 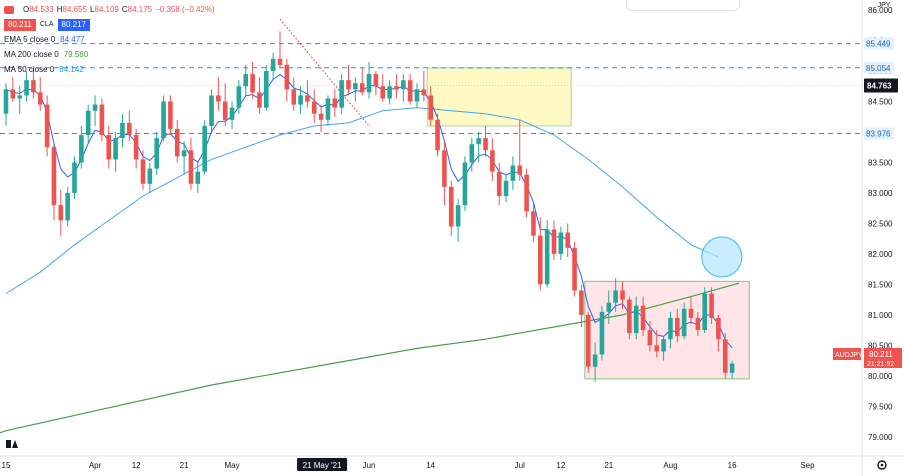 I want to click on bid-price-box: 80.211, so click(x=20, y=24).